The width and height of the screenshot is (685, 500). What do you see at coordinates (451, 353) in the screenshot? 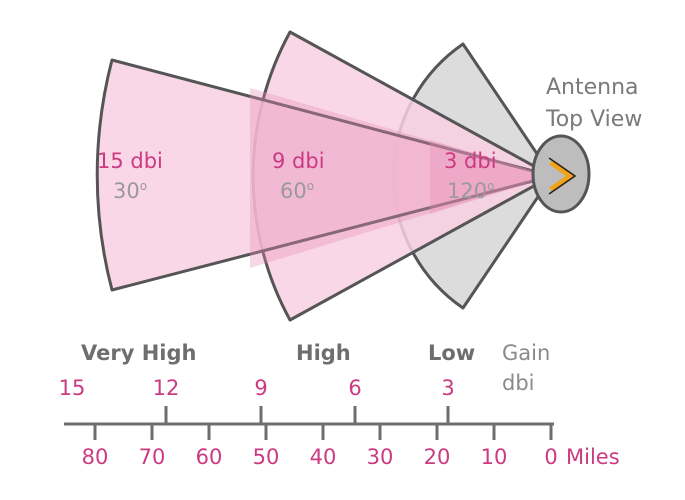
I see `category-label: Low` at bounding box center [451, 353].